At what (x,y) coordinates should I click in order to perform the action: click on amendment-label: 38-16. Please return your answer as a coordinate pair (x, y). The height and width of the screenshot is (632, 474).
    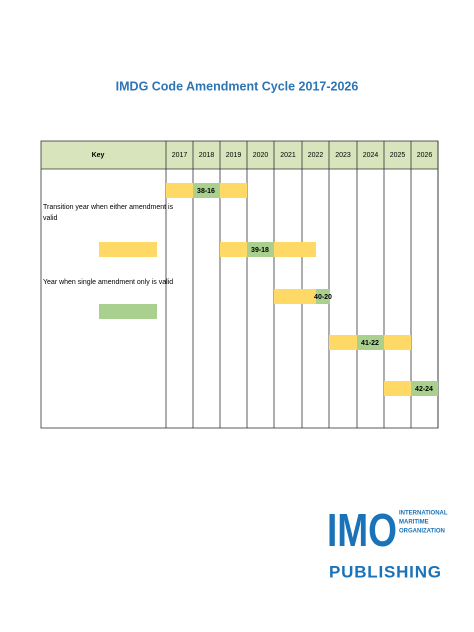
    Looking at the image, I should click on (206, 191).